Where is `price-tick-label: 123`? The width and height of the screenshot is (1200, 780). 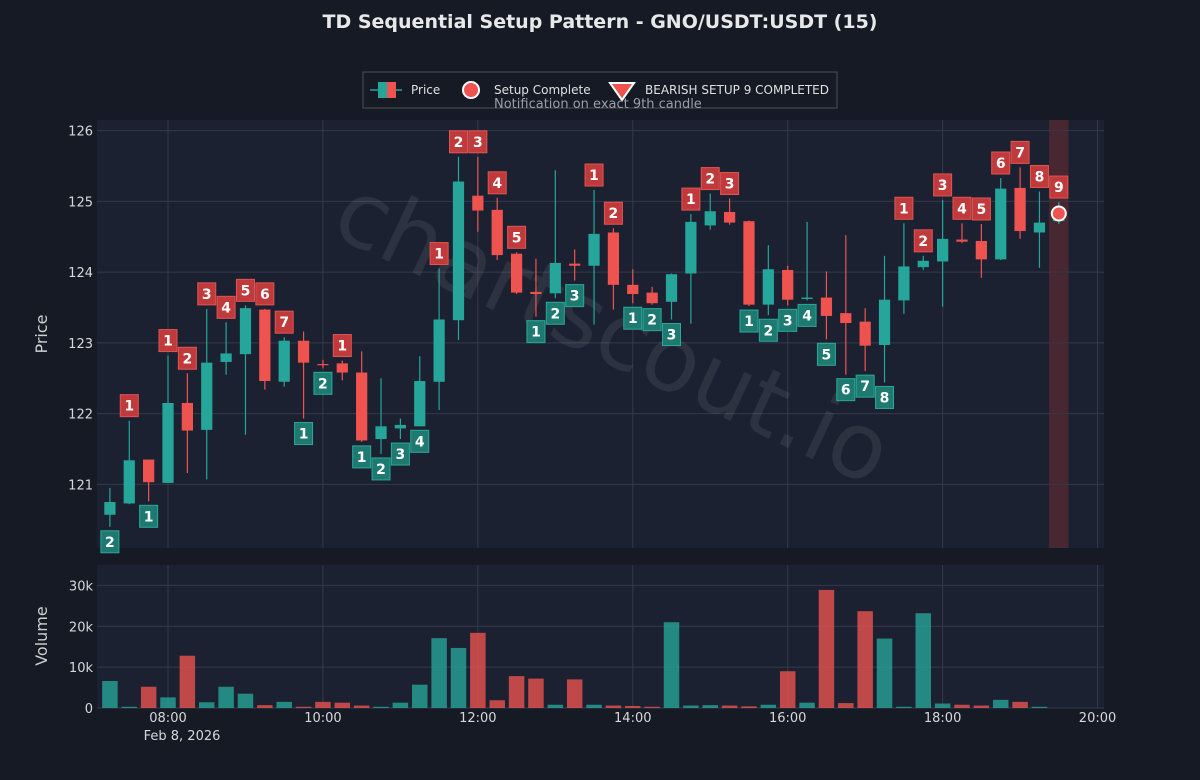 price-tick-label: 123 is located at coordinates (80, 344).